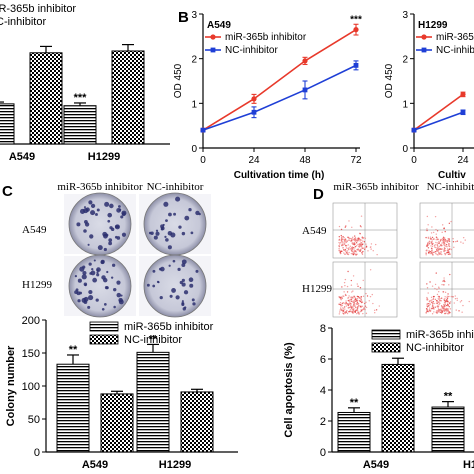 The width and height of the screenshot is (474, 474). Describe the element at coordinates (266, 37) in the screenshot. I see `legend-label: miR-365b inhibitor` at that location.